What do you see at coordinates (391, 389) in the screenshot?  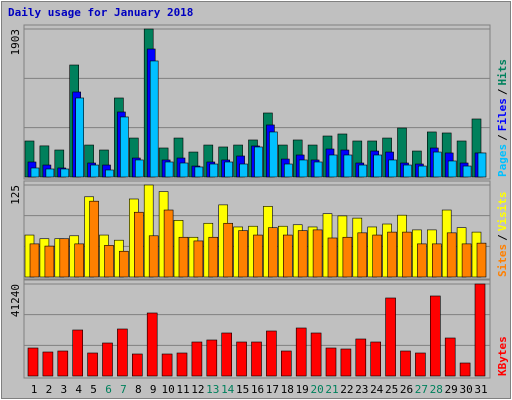 I see `x-tick-label: 25` at bounding box center [391, 389].